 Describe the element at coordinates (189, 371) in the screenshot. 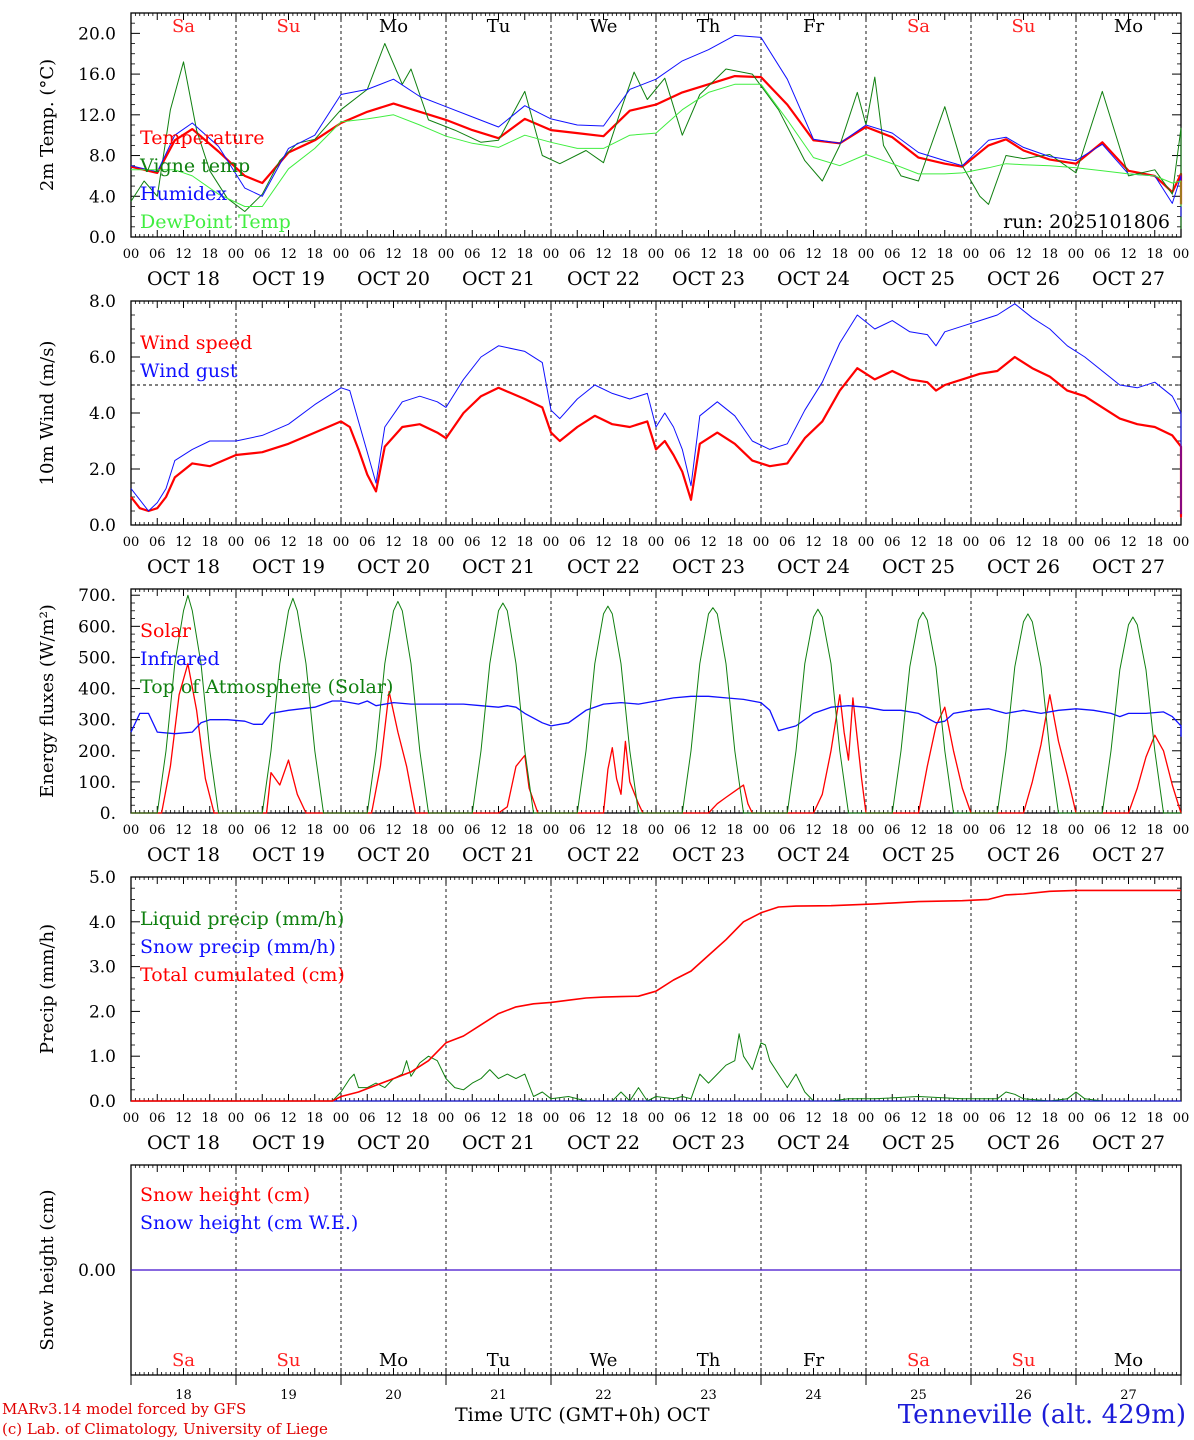

I see `legend-entry: Wind gust` at that location.